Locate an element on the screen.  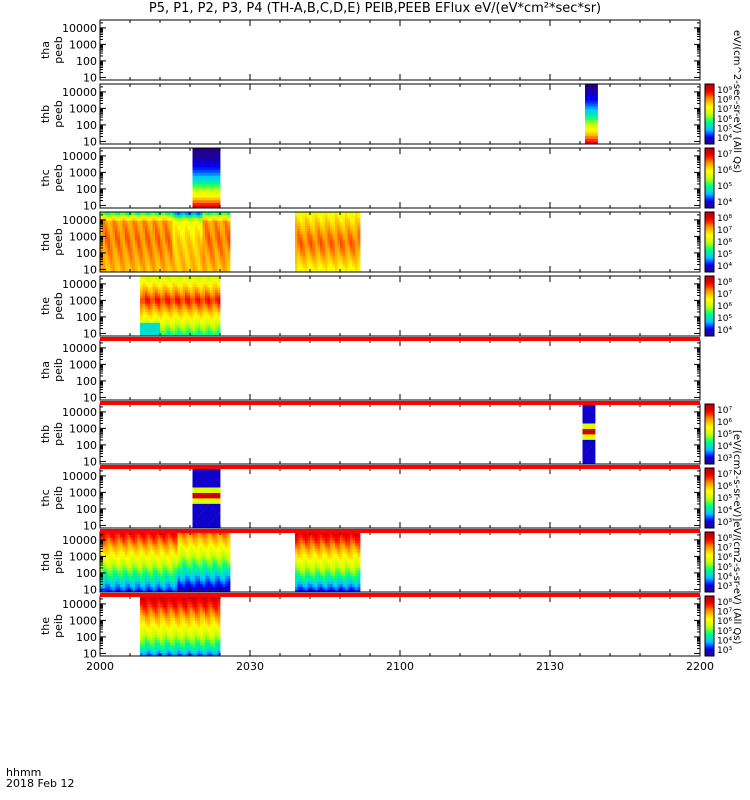
colorbar-tick-label: 10⁷ is located at coordinates (724, 110).